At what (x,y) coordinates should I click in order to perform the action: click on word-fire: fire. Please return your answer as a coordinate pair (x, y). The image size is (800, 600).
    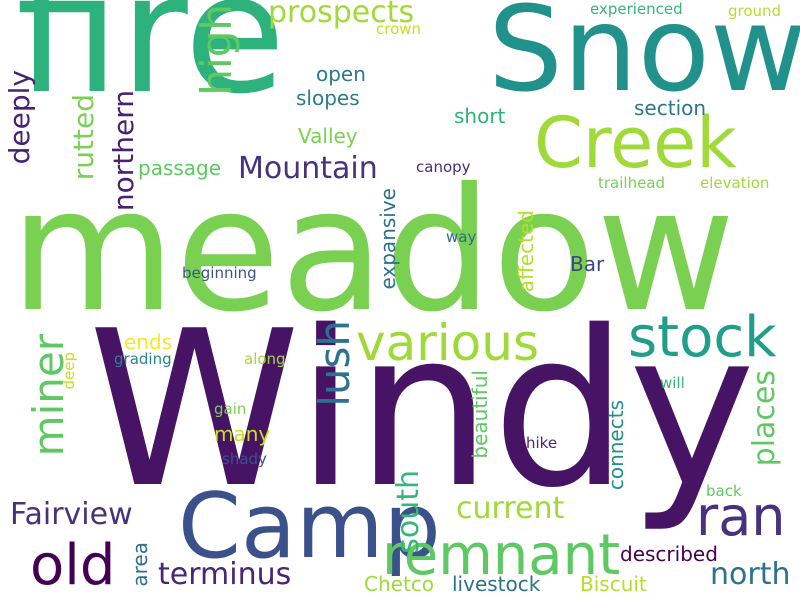
    Looking at the image, I should click on (151, 65).